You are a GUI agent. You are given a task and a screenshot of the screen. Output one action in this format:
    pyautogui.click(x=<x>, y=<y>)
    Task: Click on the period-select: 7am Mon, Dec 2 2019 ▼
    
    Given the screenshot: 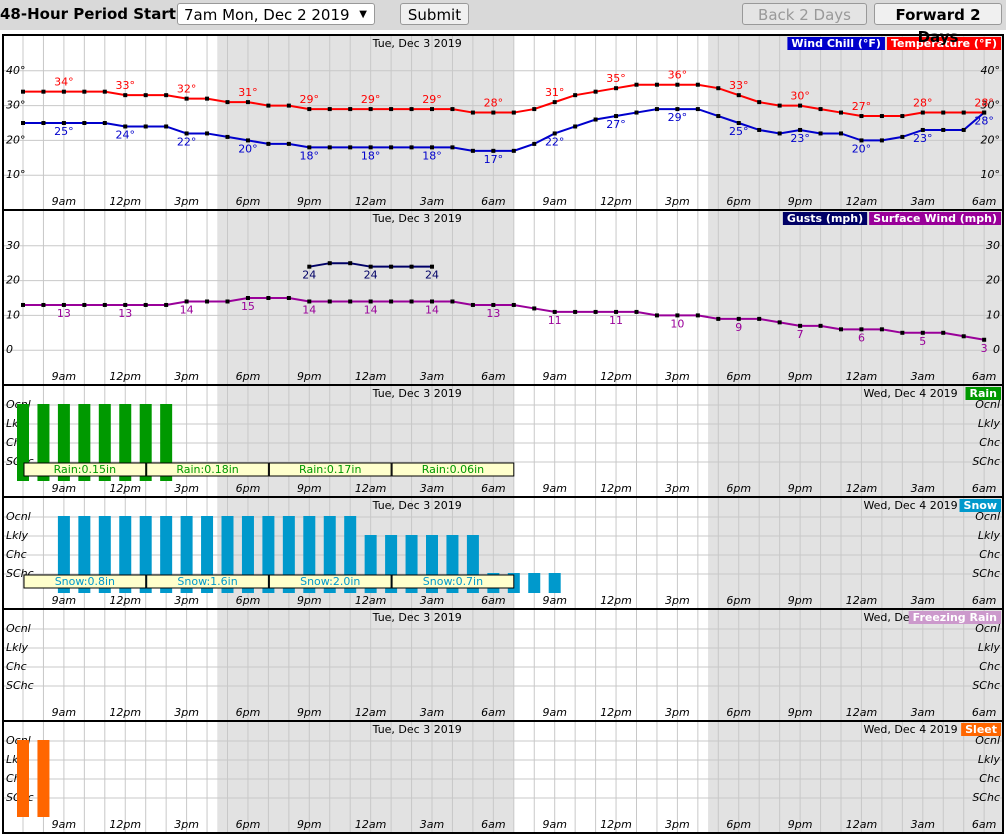 What is the action you would take?
    pyautogui.click(x=276, y=14)
    